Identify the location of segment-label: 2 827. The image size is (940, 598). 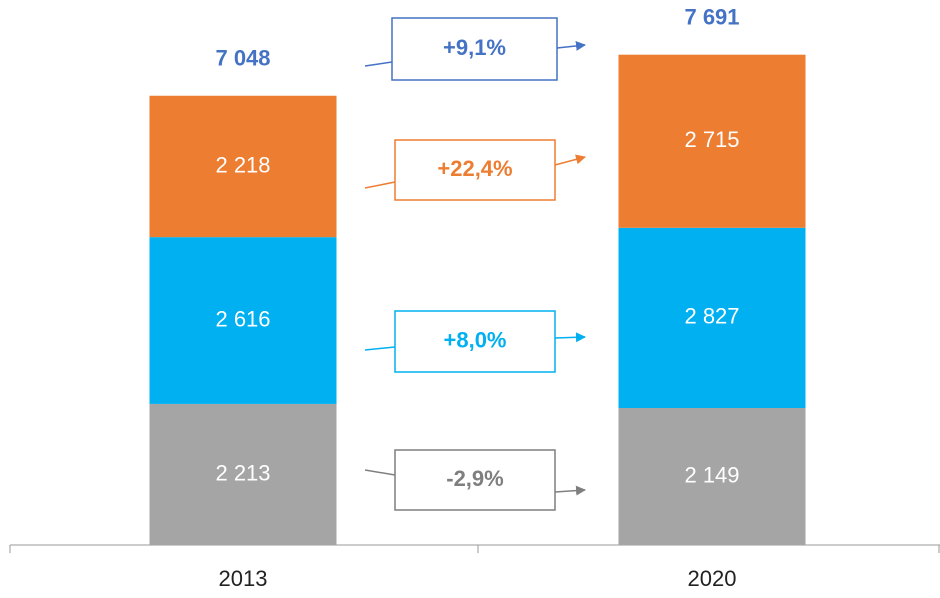
(711, 316).